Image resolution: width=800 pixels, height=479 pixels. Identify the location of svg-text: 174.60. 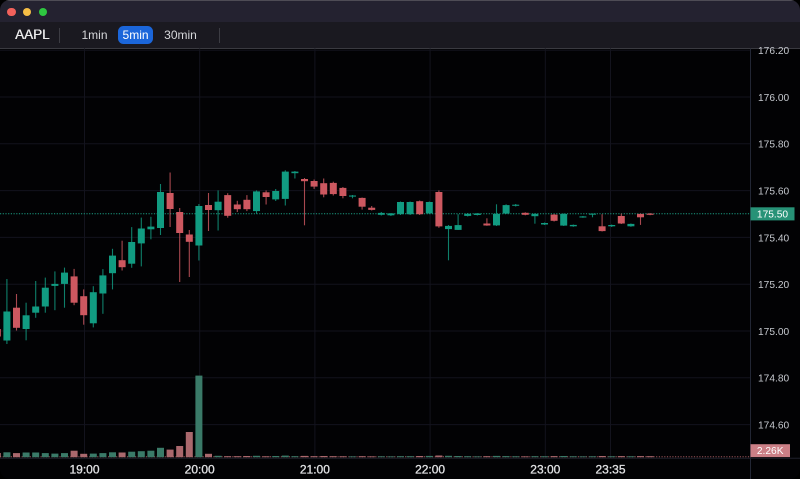
(773, 426).